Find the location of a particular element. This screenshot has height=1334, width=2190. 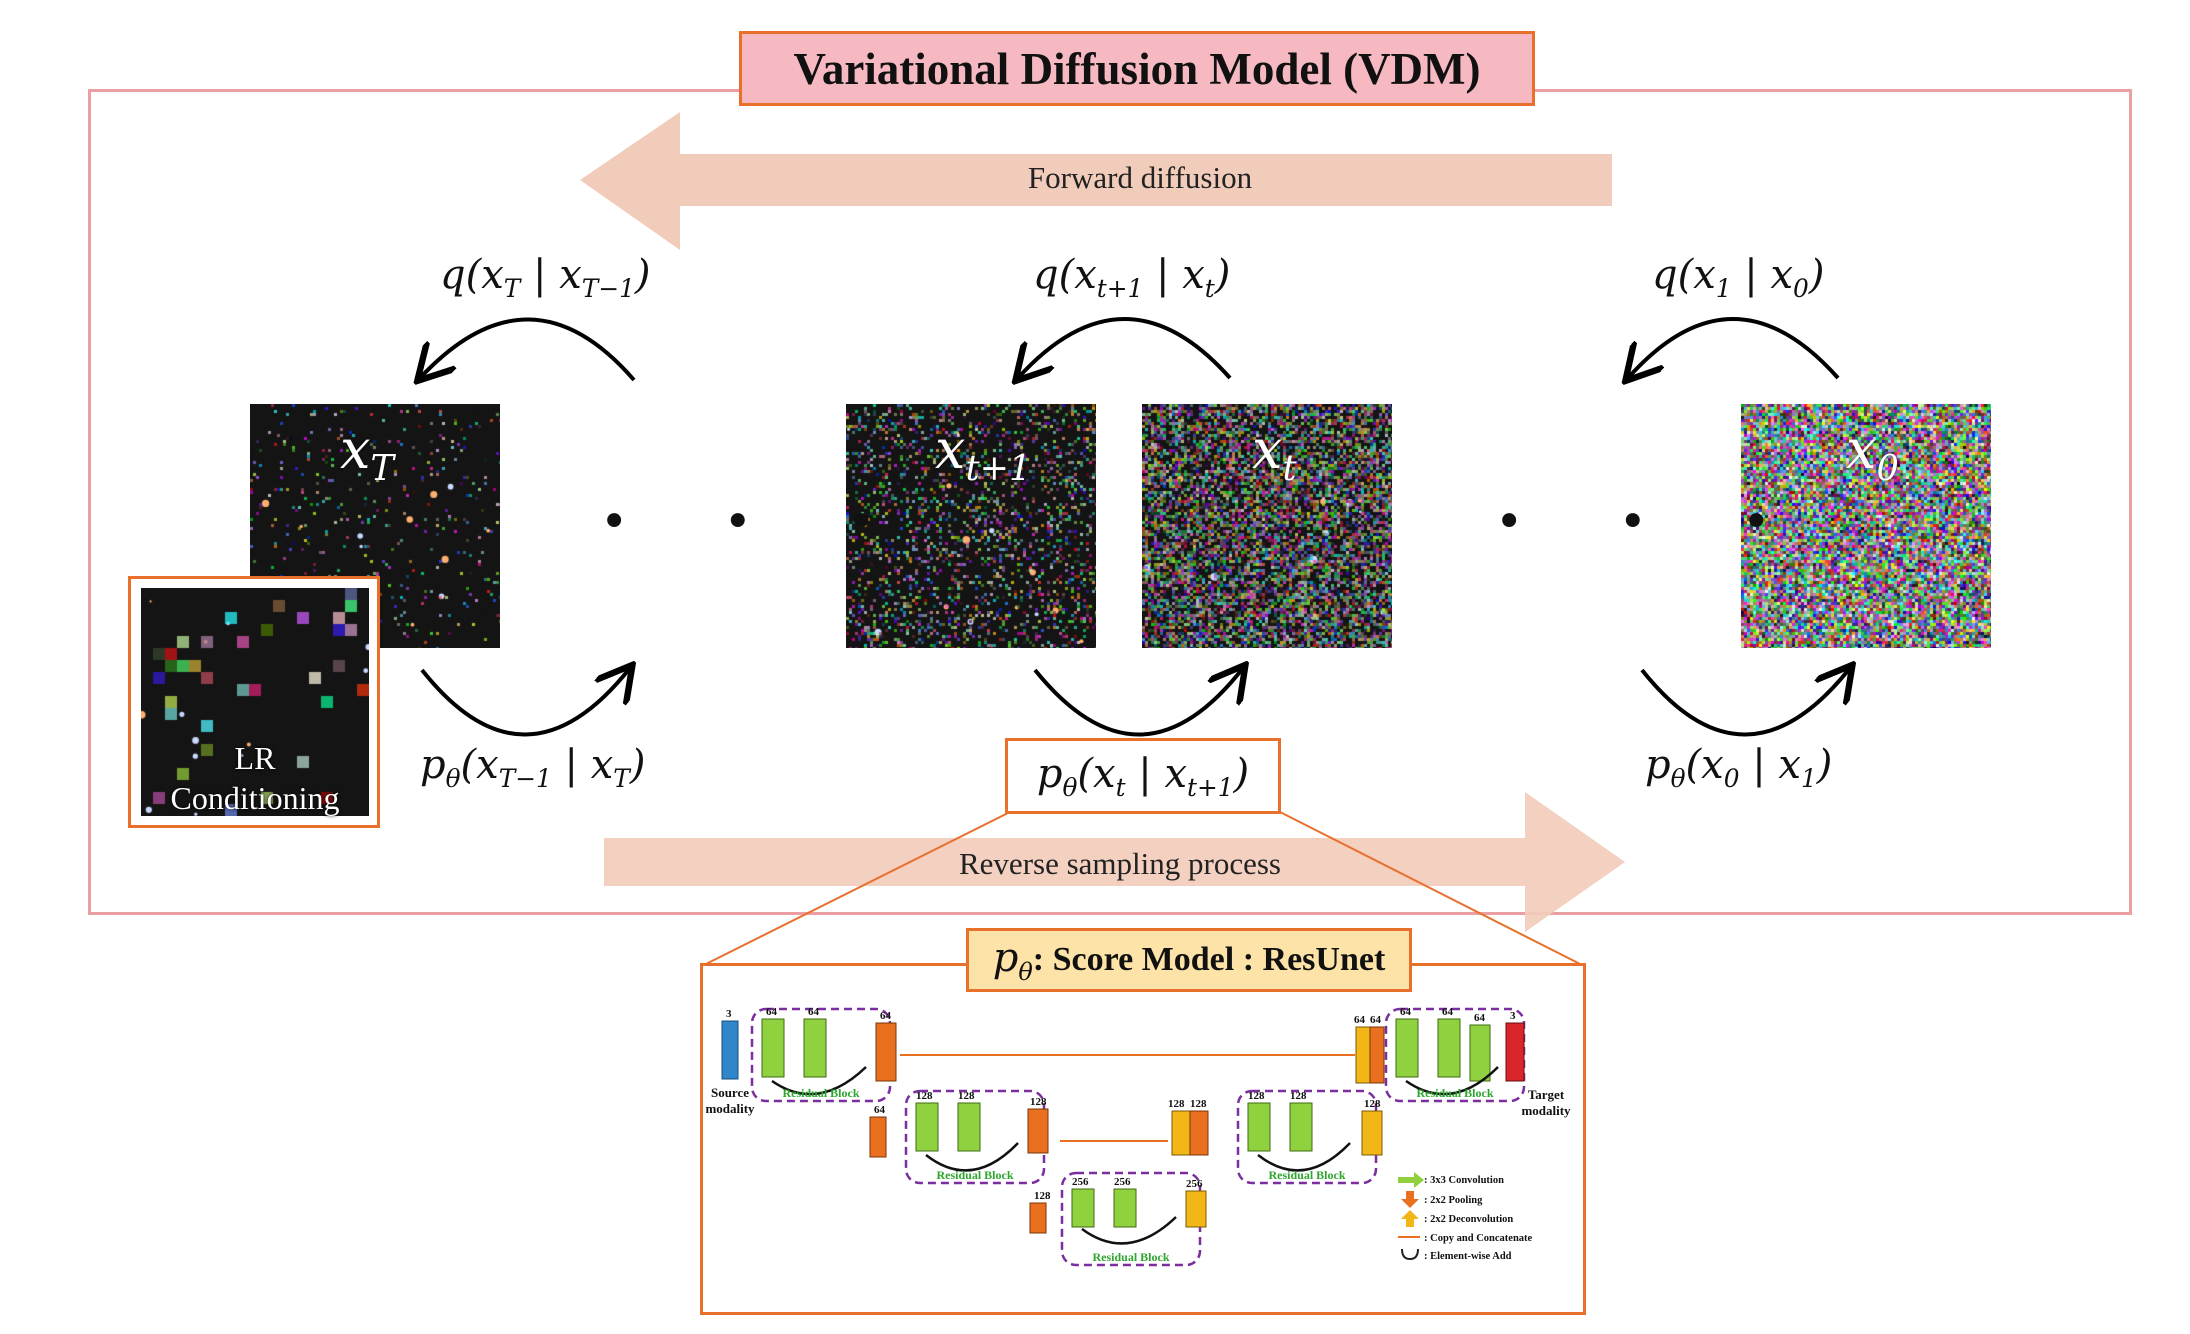

galaxy-panel-xt1 is located at coordinates (971, 526).